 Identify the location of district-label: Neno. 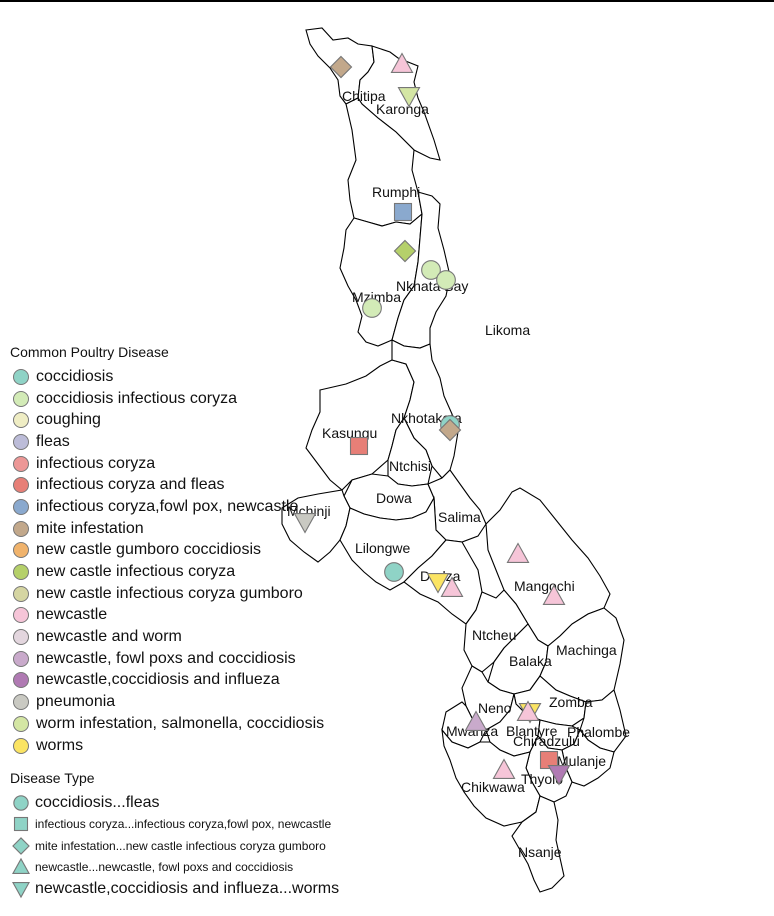
(495, 708).